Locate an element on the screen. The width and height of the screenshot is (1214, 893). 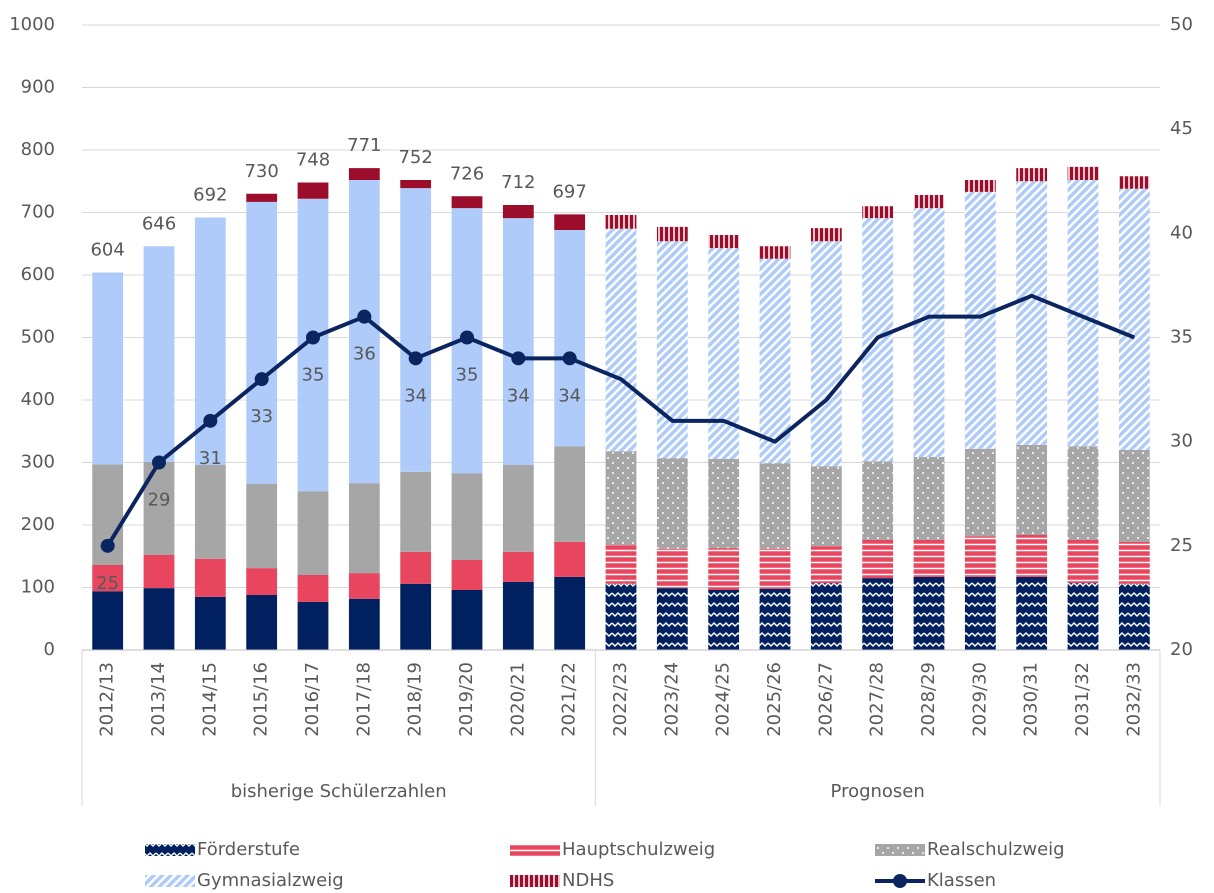
legend-label: Hauptschulzweig is located at coordinates (638, 849).